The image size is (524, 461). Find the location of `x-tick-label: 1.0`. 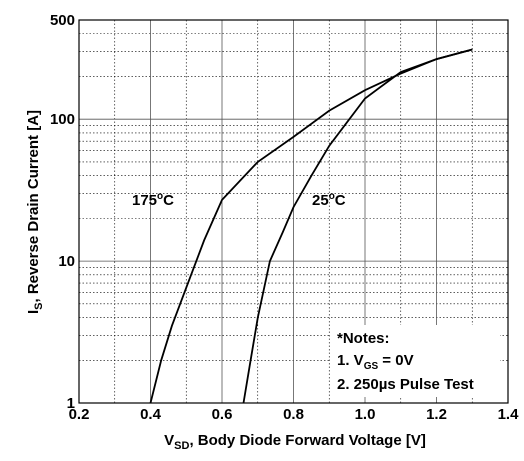

x-tick-label: 1.0 is located at coordinates (365, 414).